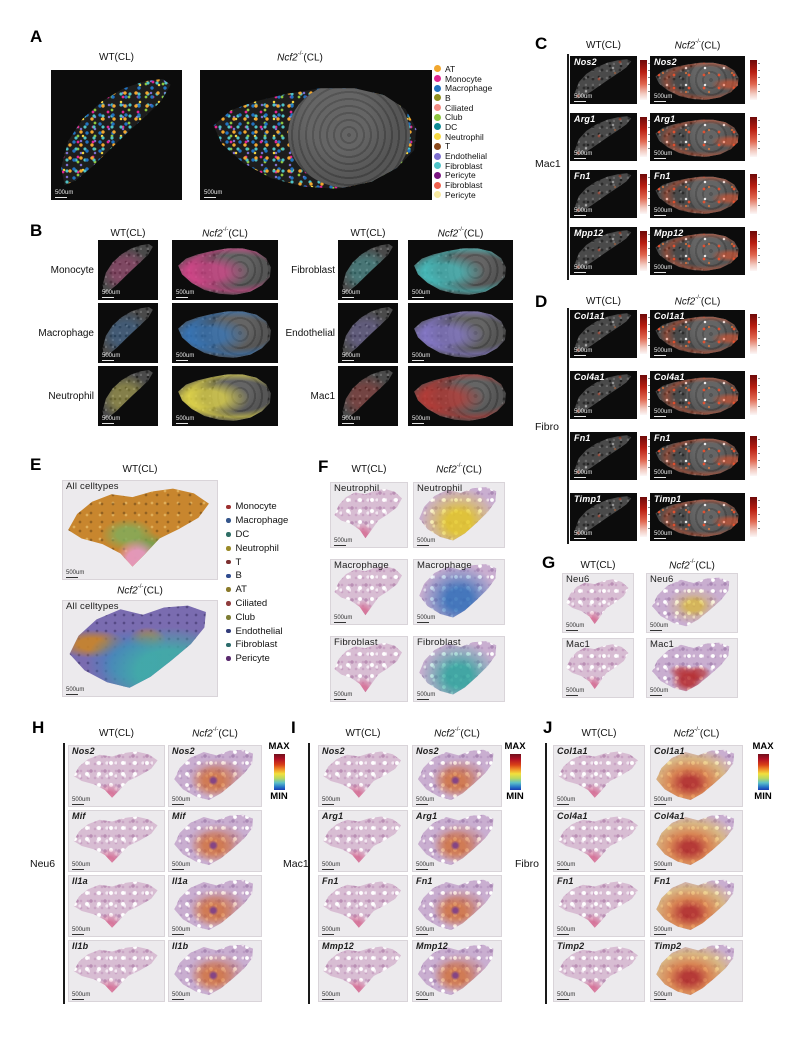 This screenshot has width=800, height=1038. I want to click on image-grid-G: Neu6 500um Neu6 500um Mac1 500um Mac1 500um, so click(654, 628).